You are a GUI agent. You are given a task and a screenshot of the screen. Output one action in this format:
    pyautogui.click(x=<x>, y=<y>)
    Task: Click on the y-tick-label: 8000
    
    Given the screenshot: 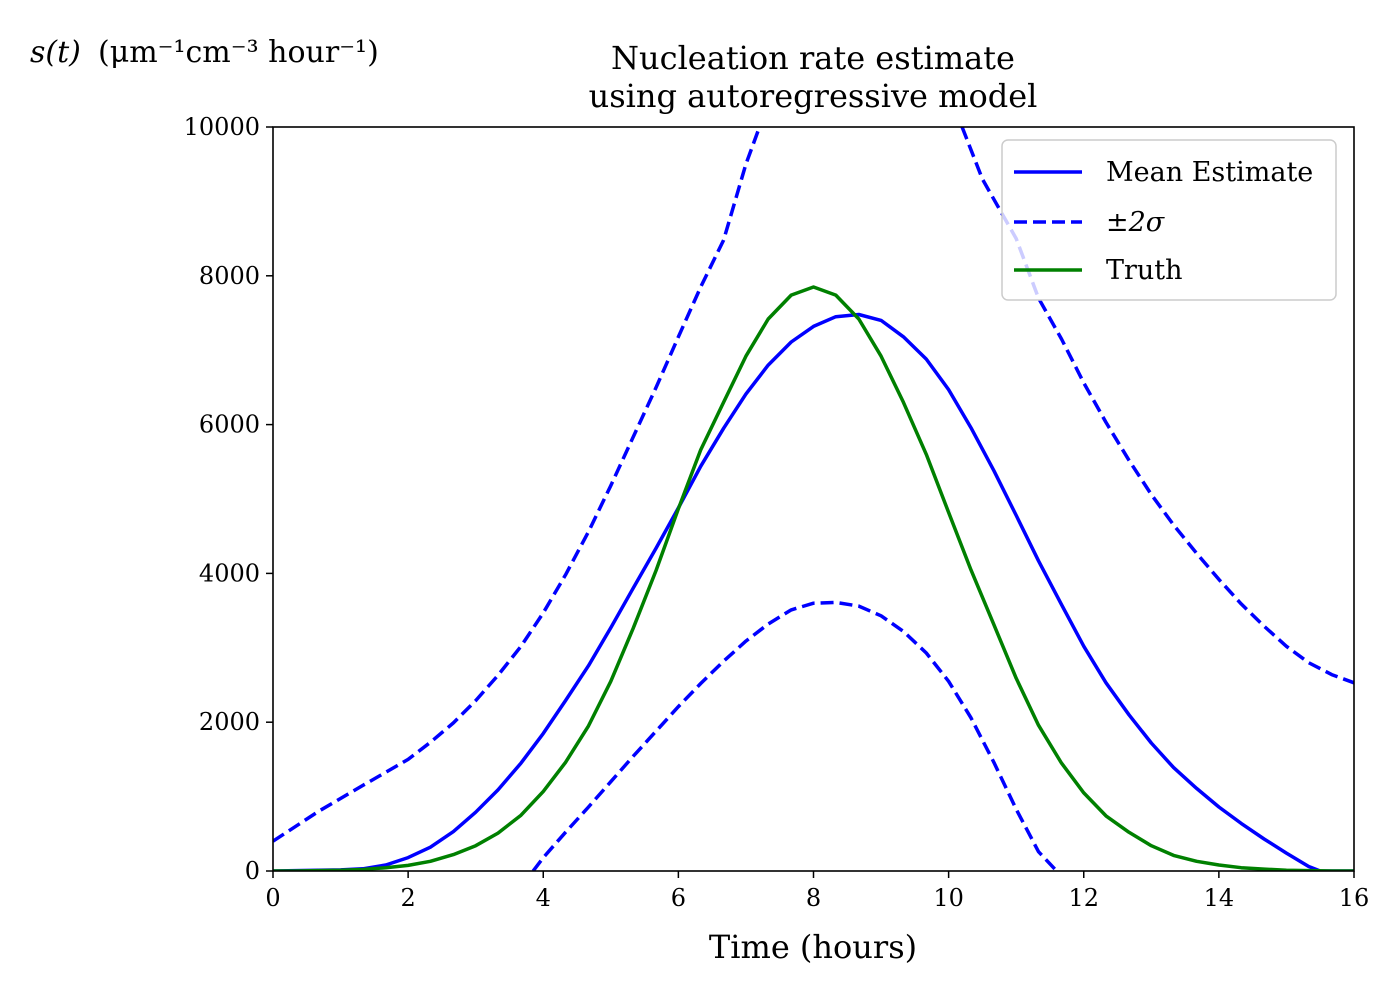 What is the action you would take?
    pyautogui.click(x=229, y=276)
    